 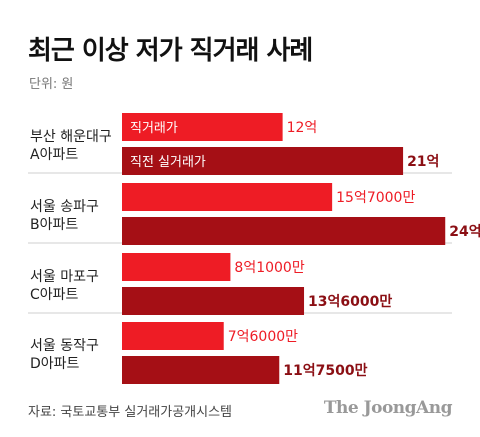 I want to click on chart-title: 최근 이상 저가 직거래 사례, so click(x=170, y=51).